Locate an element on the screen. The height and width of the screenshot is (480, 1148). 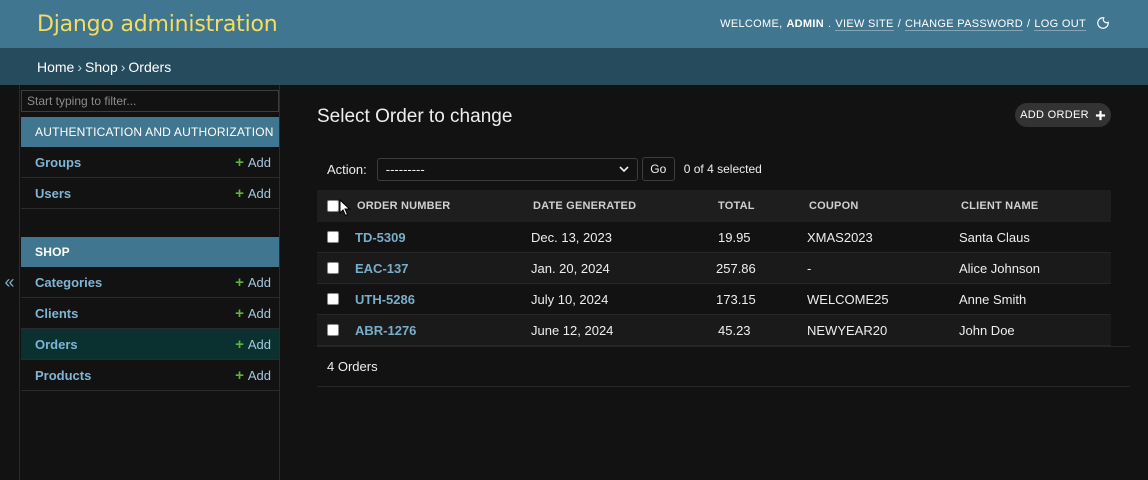
sidebar-item-orders: Orders + Add is located at coordinates (150, 344).